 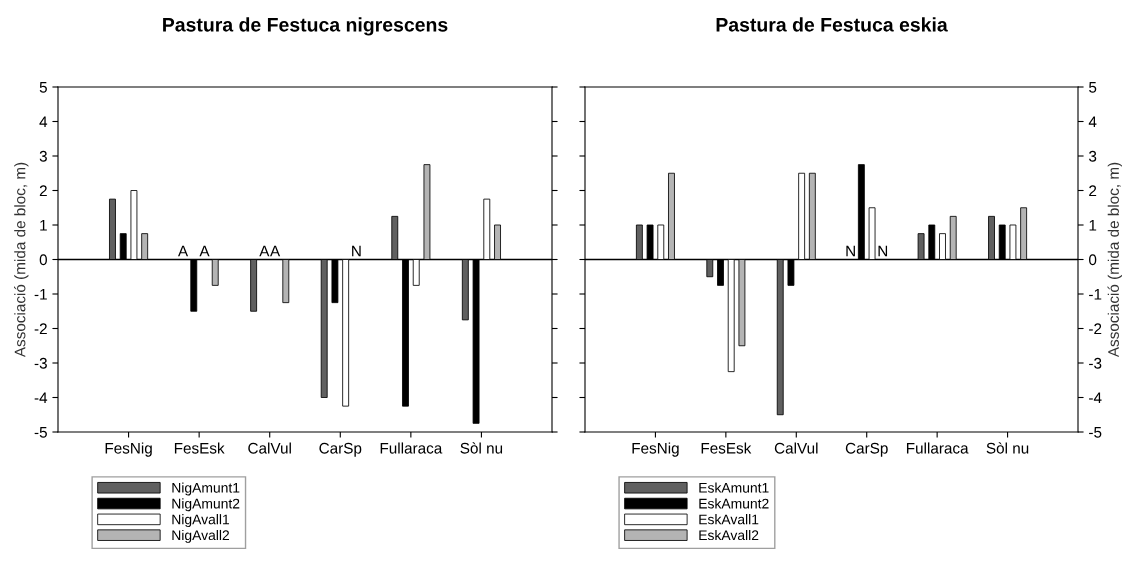 What do you see at coordinates (832, 24) in the screenshot?
I see `chart-title: Pastura de Festuca eskia` at bounding box center [832, 24].